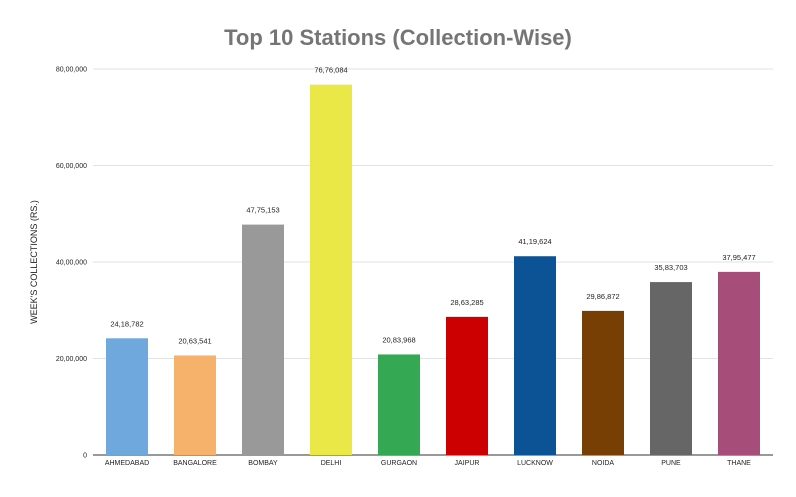 Image resolution: width=796 pixels, height=497 pixels. I want to click on data-label: 37,95,477, so click(738, 257).